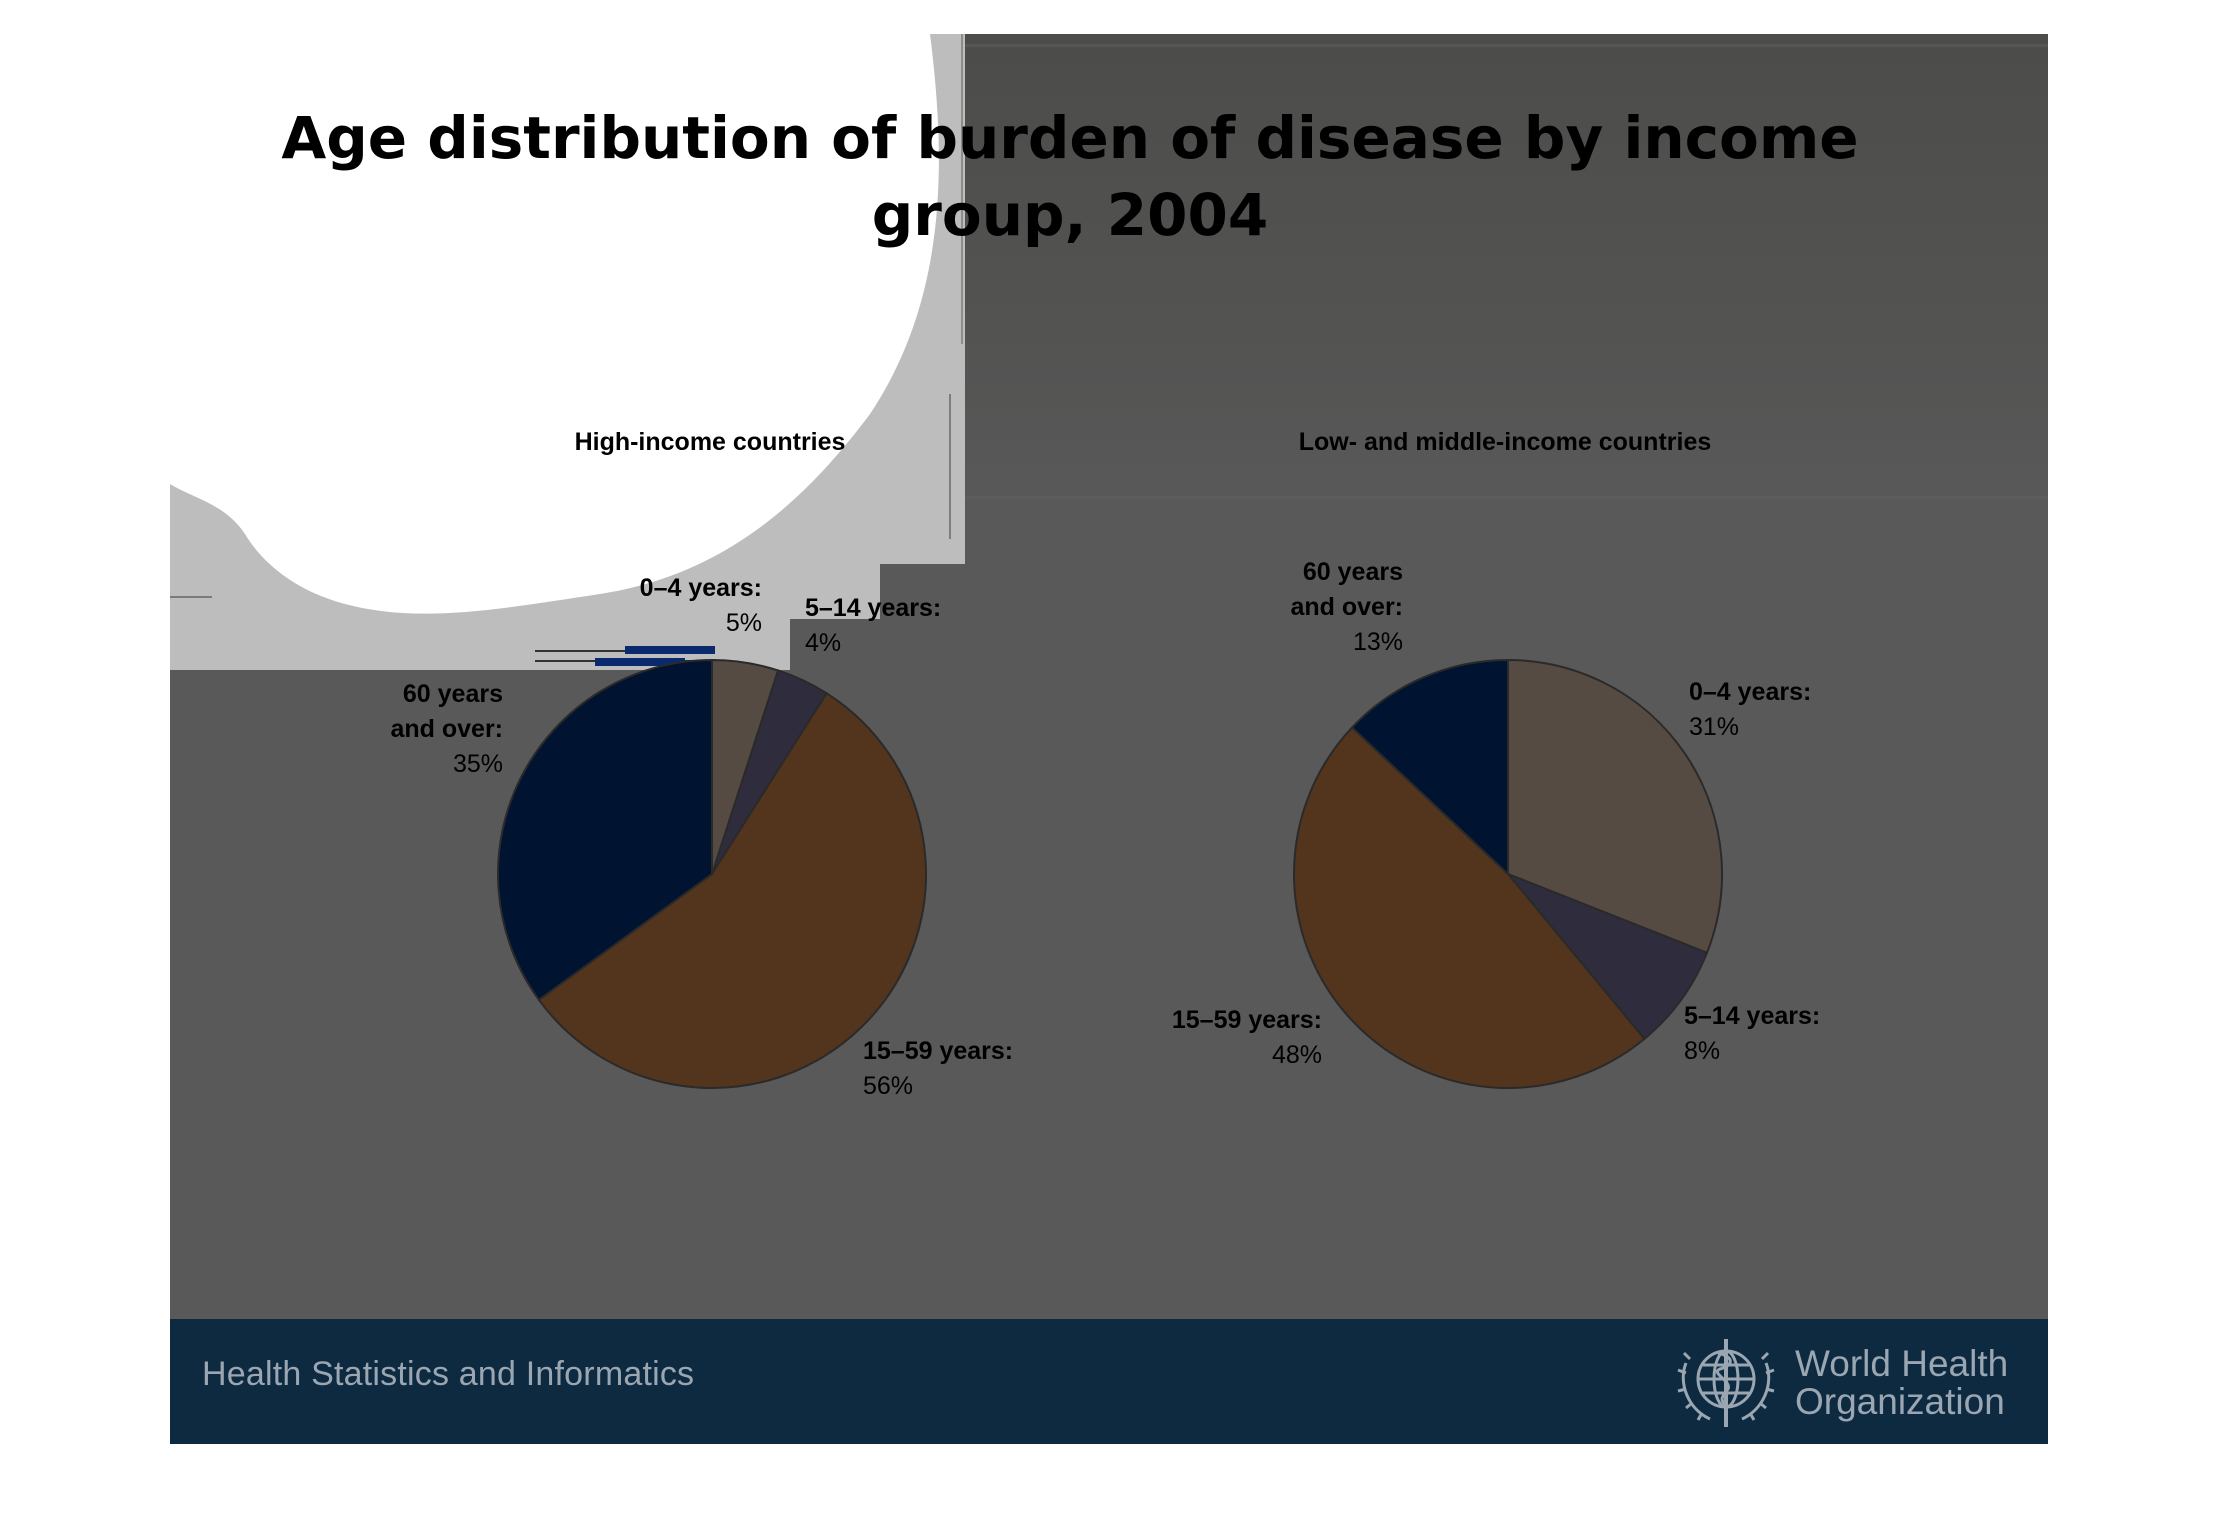 This screenshot has width=2216, height=1530. I want to click on slice-value-label: 48%, so click(1297, 1055).